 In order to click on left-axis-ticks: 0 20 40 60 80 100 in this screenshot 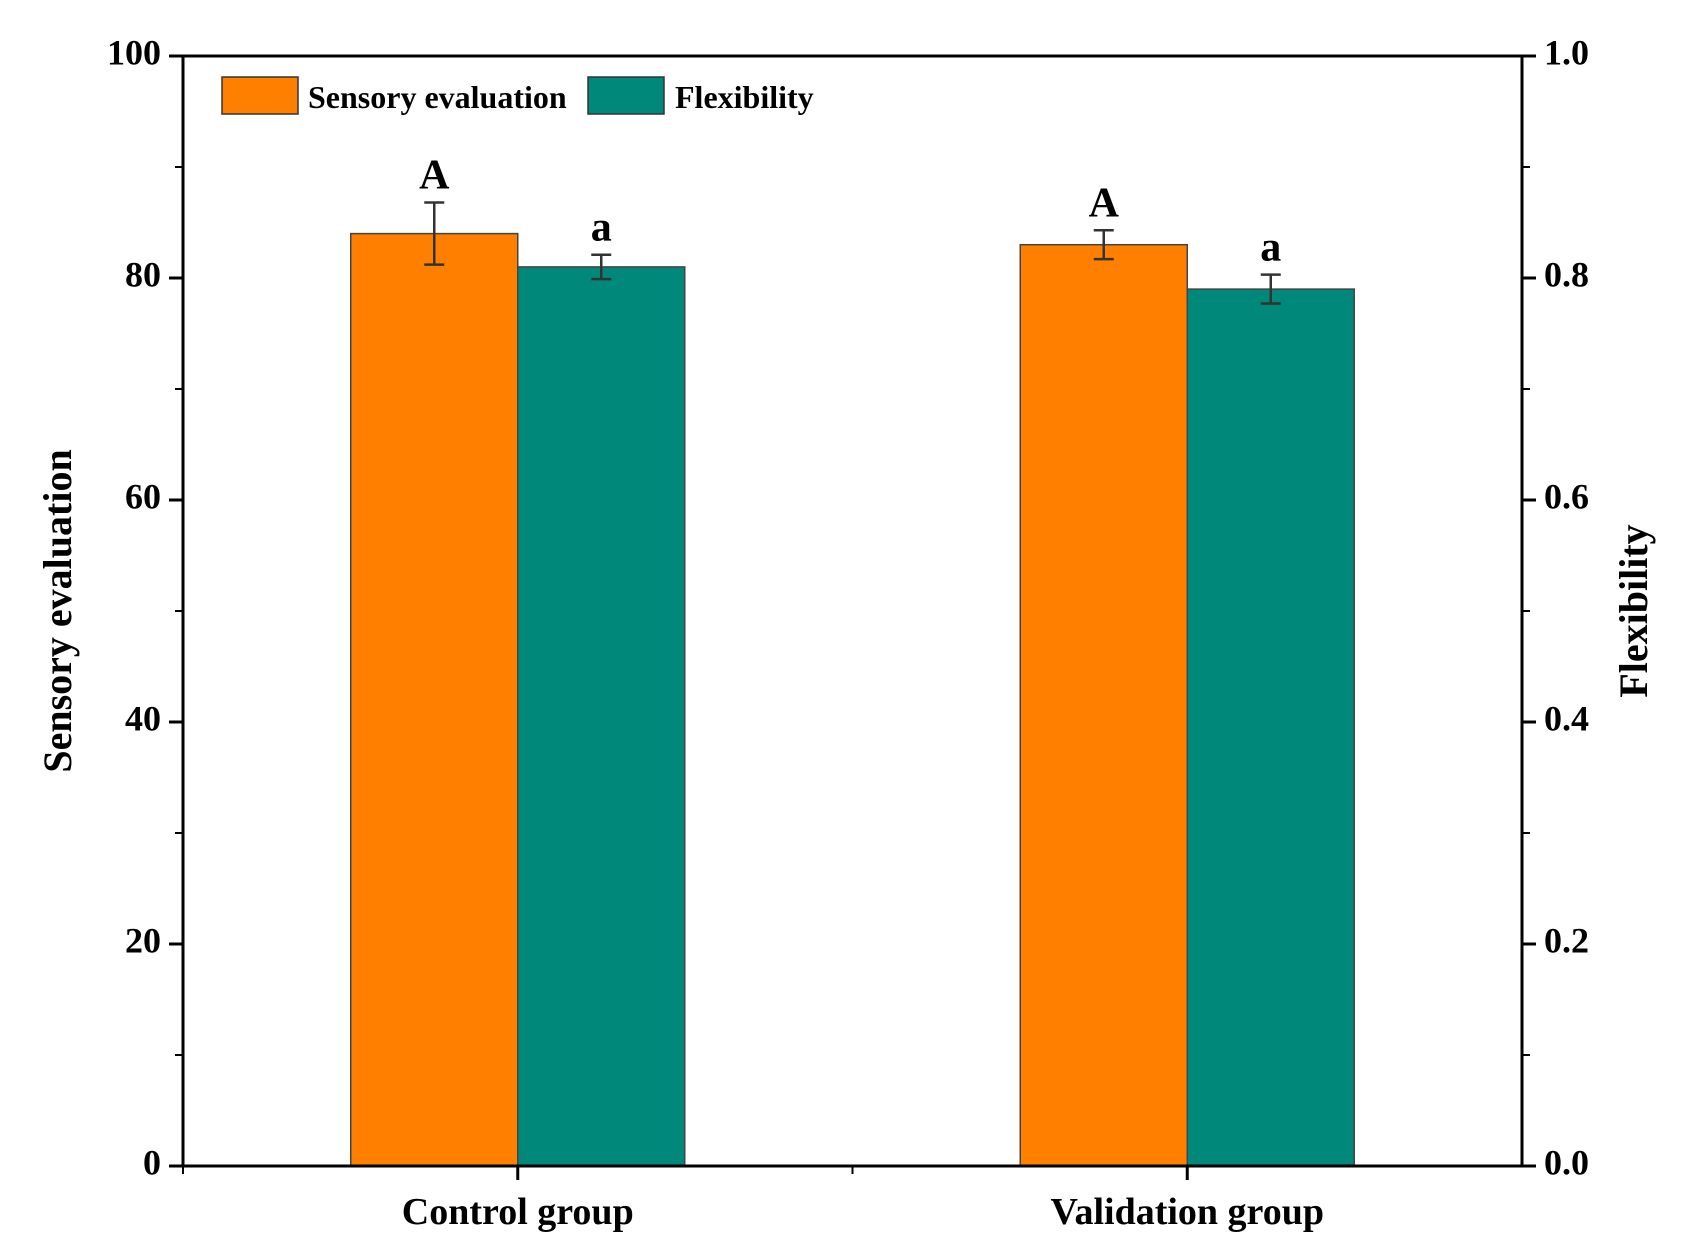, I will do `click(145, 607)`.